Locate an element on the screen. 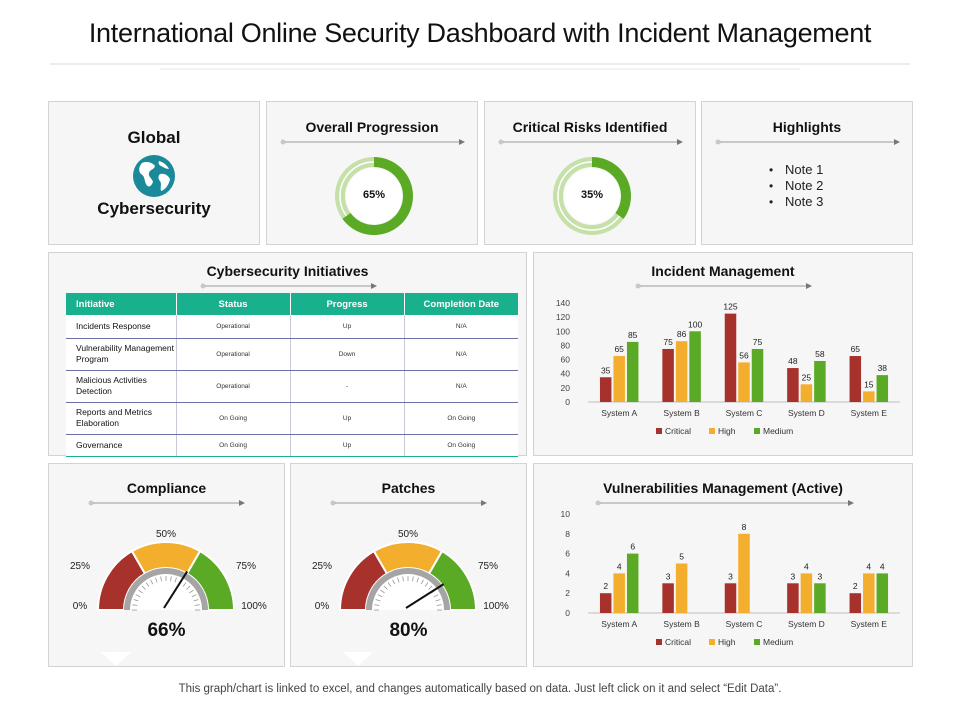 The height and width of the screenshot is (720, 960). patches-gauge-needle is located at coordinates (425, 596).